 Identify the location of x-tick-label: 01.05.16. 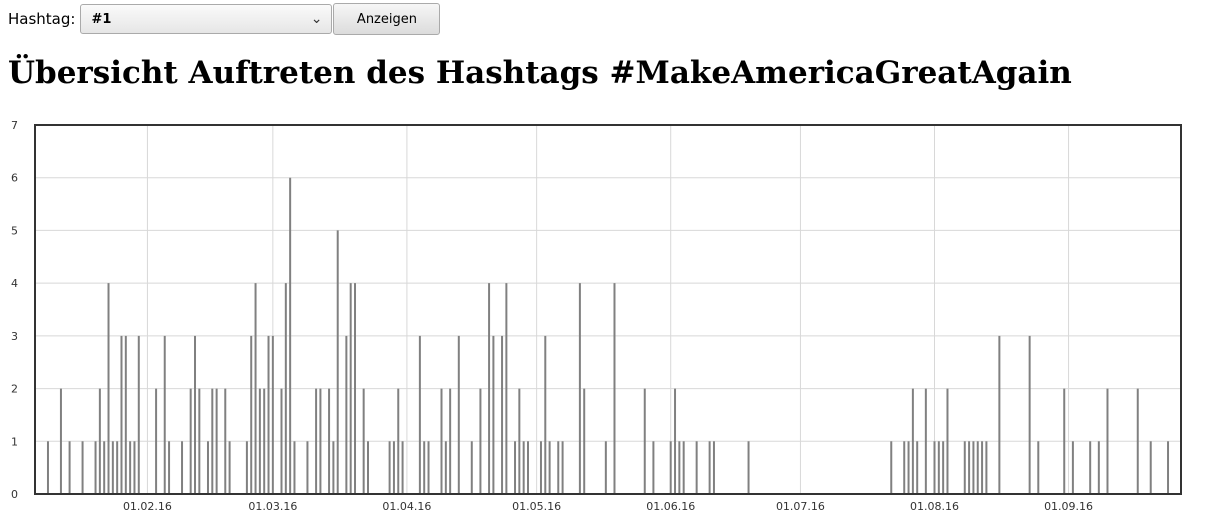
(536, 506).